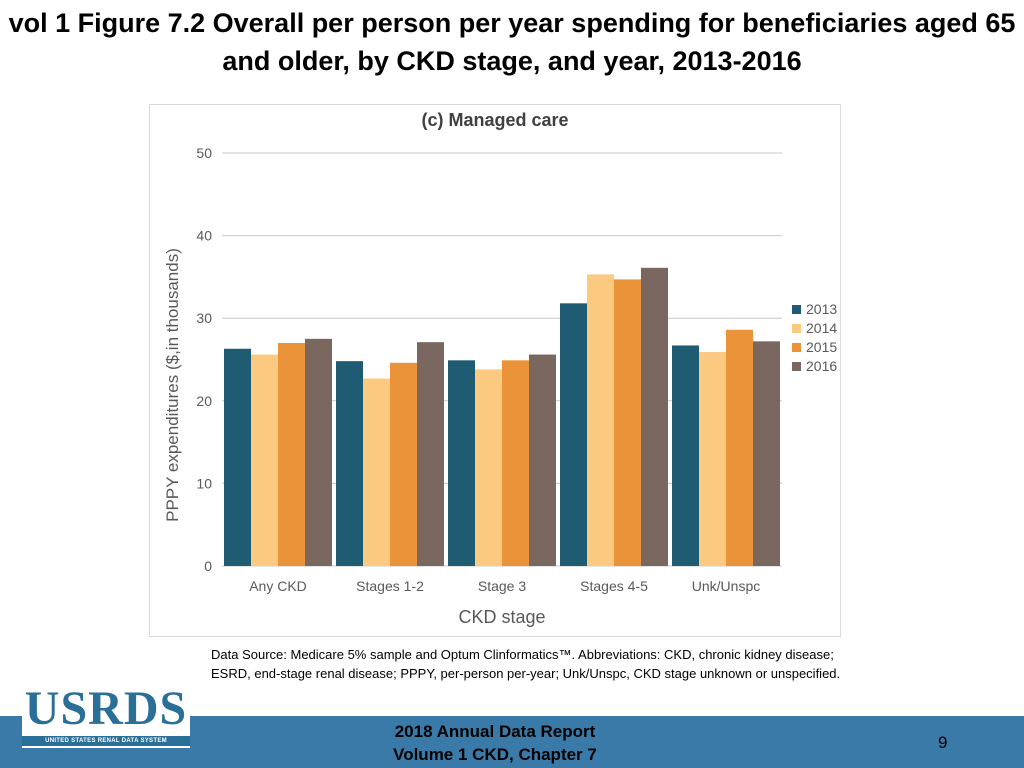  I want to click on legend-swatch-2015, so click(796, 347).